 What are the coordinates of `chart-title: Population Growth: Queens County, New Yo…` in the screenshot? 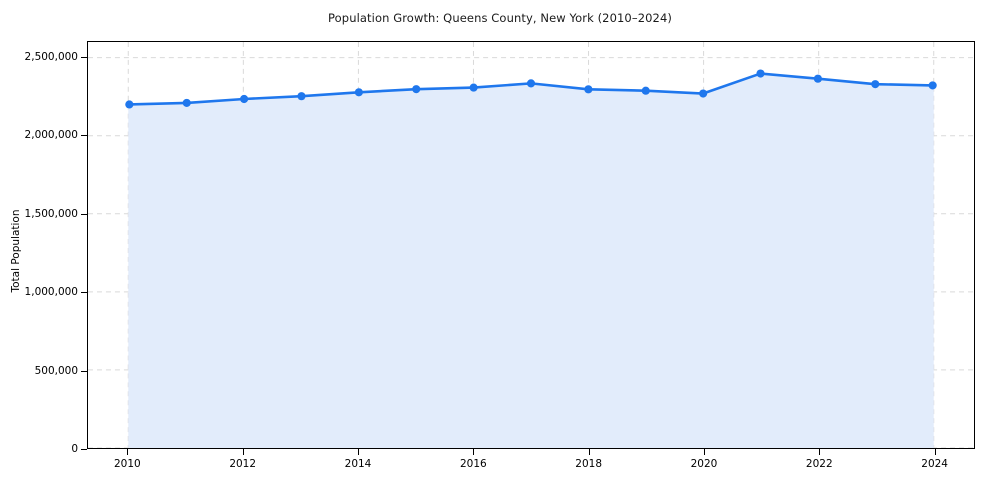 It's located at (500, 18).